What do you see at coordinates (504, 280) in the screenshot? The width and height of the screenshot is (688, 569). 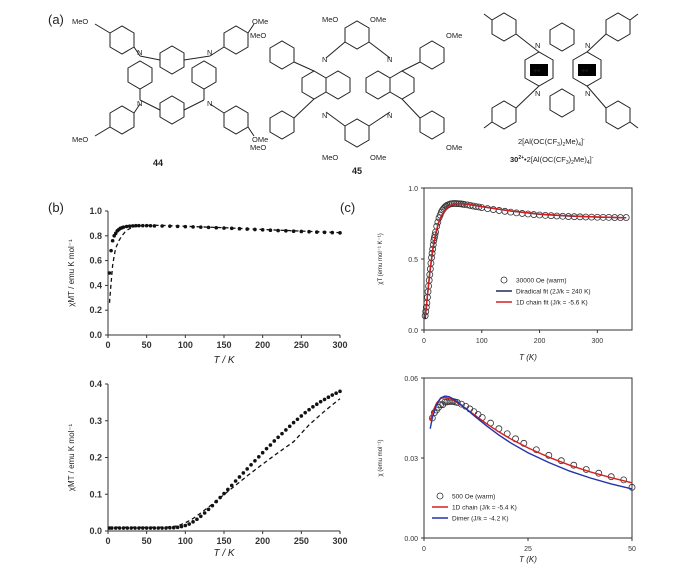 I see `legend-marker` at bounding box center [504, 280].